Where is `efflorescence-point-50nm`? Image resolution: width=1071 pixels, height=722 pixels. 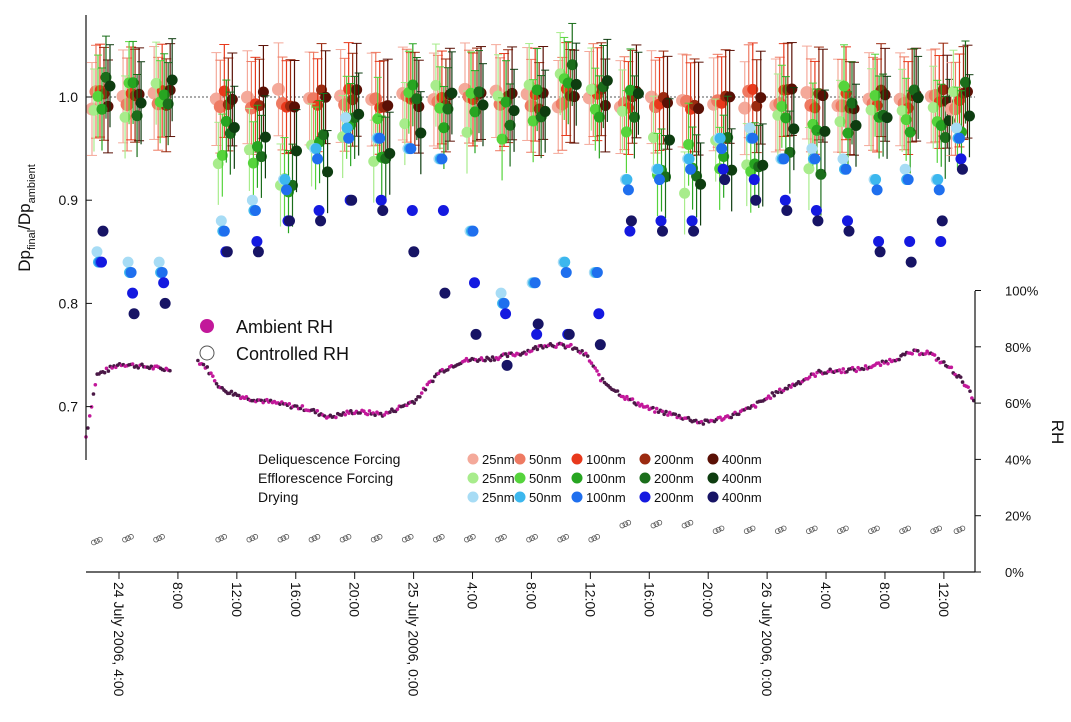
efflorescence-point-50nm is located at coordinates (502, 139).